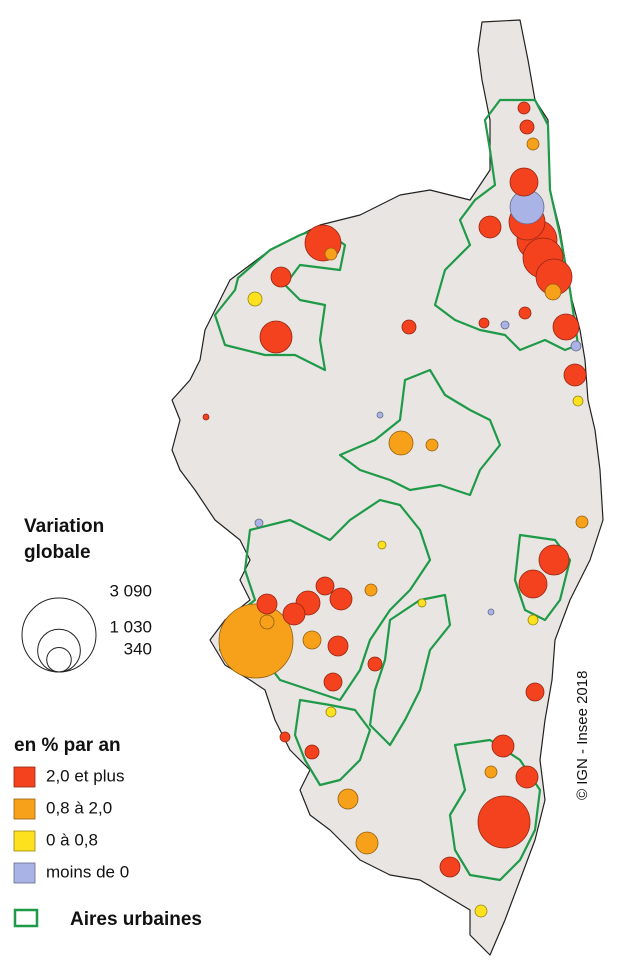  I want to click on legend-label: moins de 0, so click(87, 871).